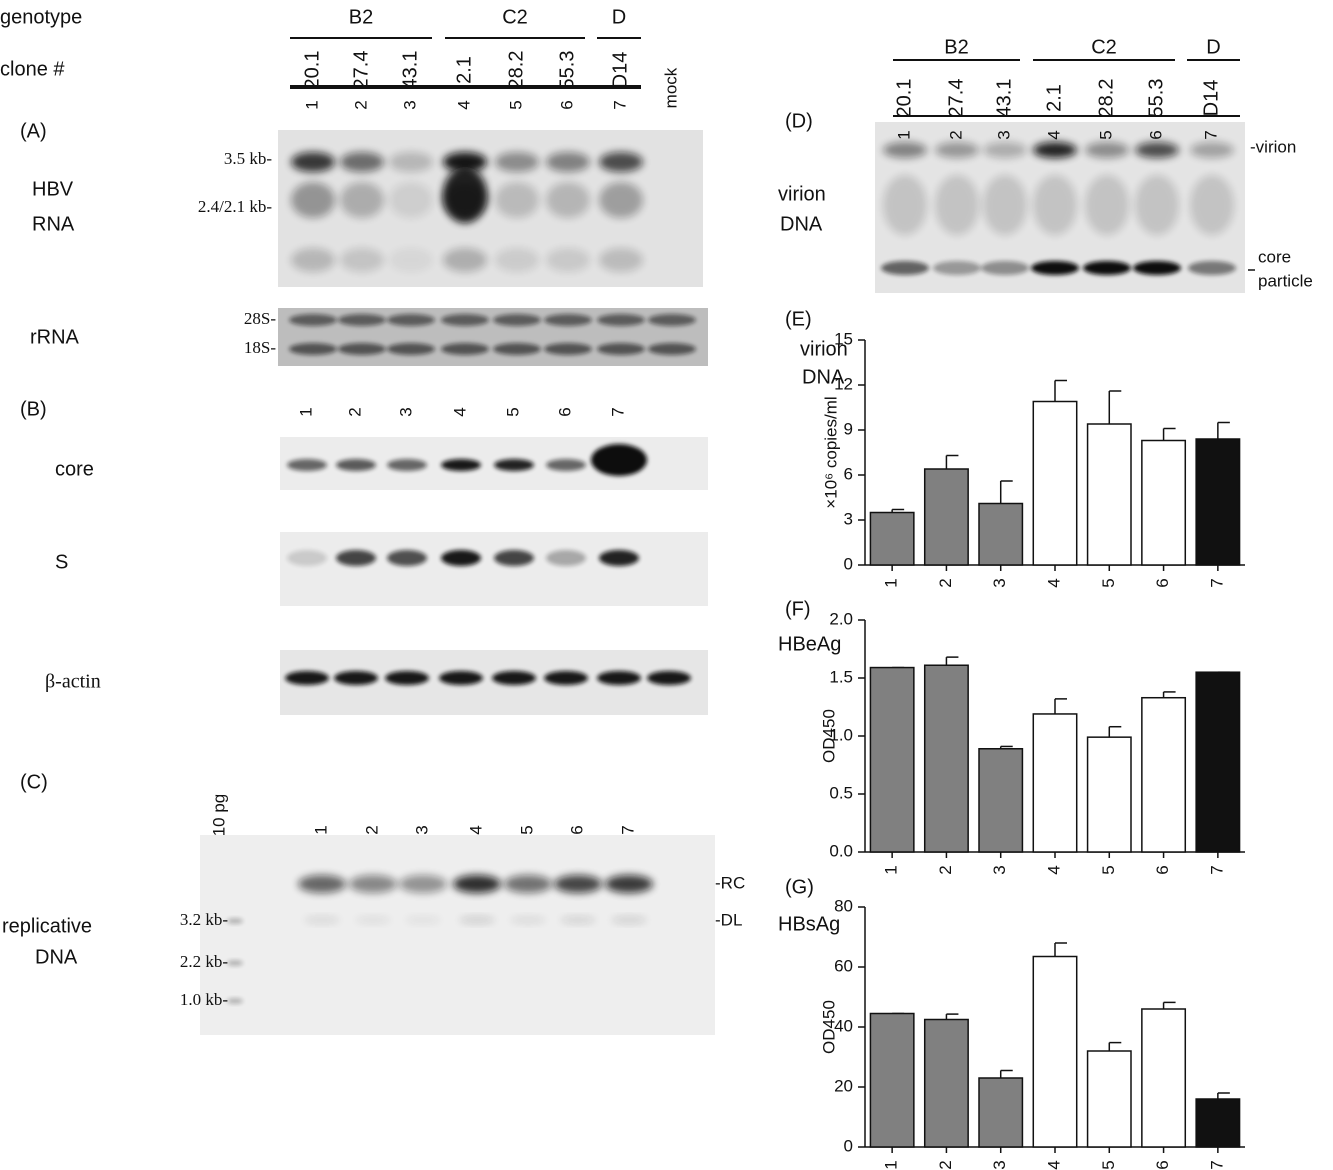  I want to click on lane-number: 5, so click(526, 829).